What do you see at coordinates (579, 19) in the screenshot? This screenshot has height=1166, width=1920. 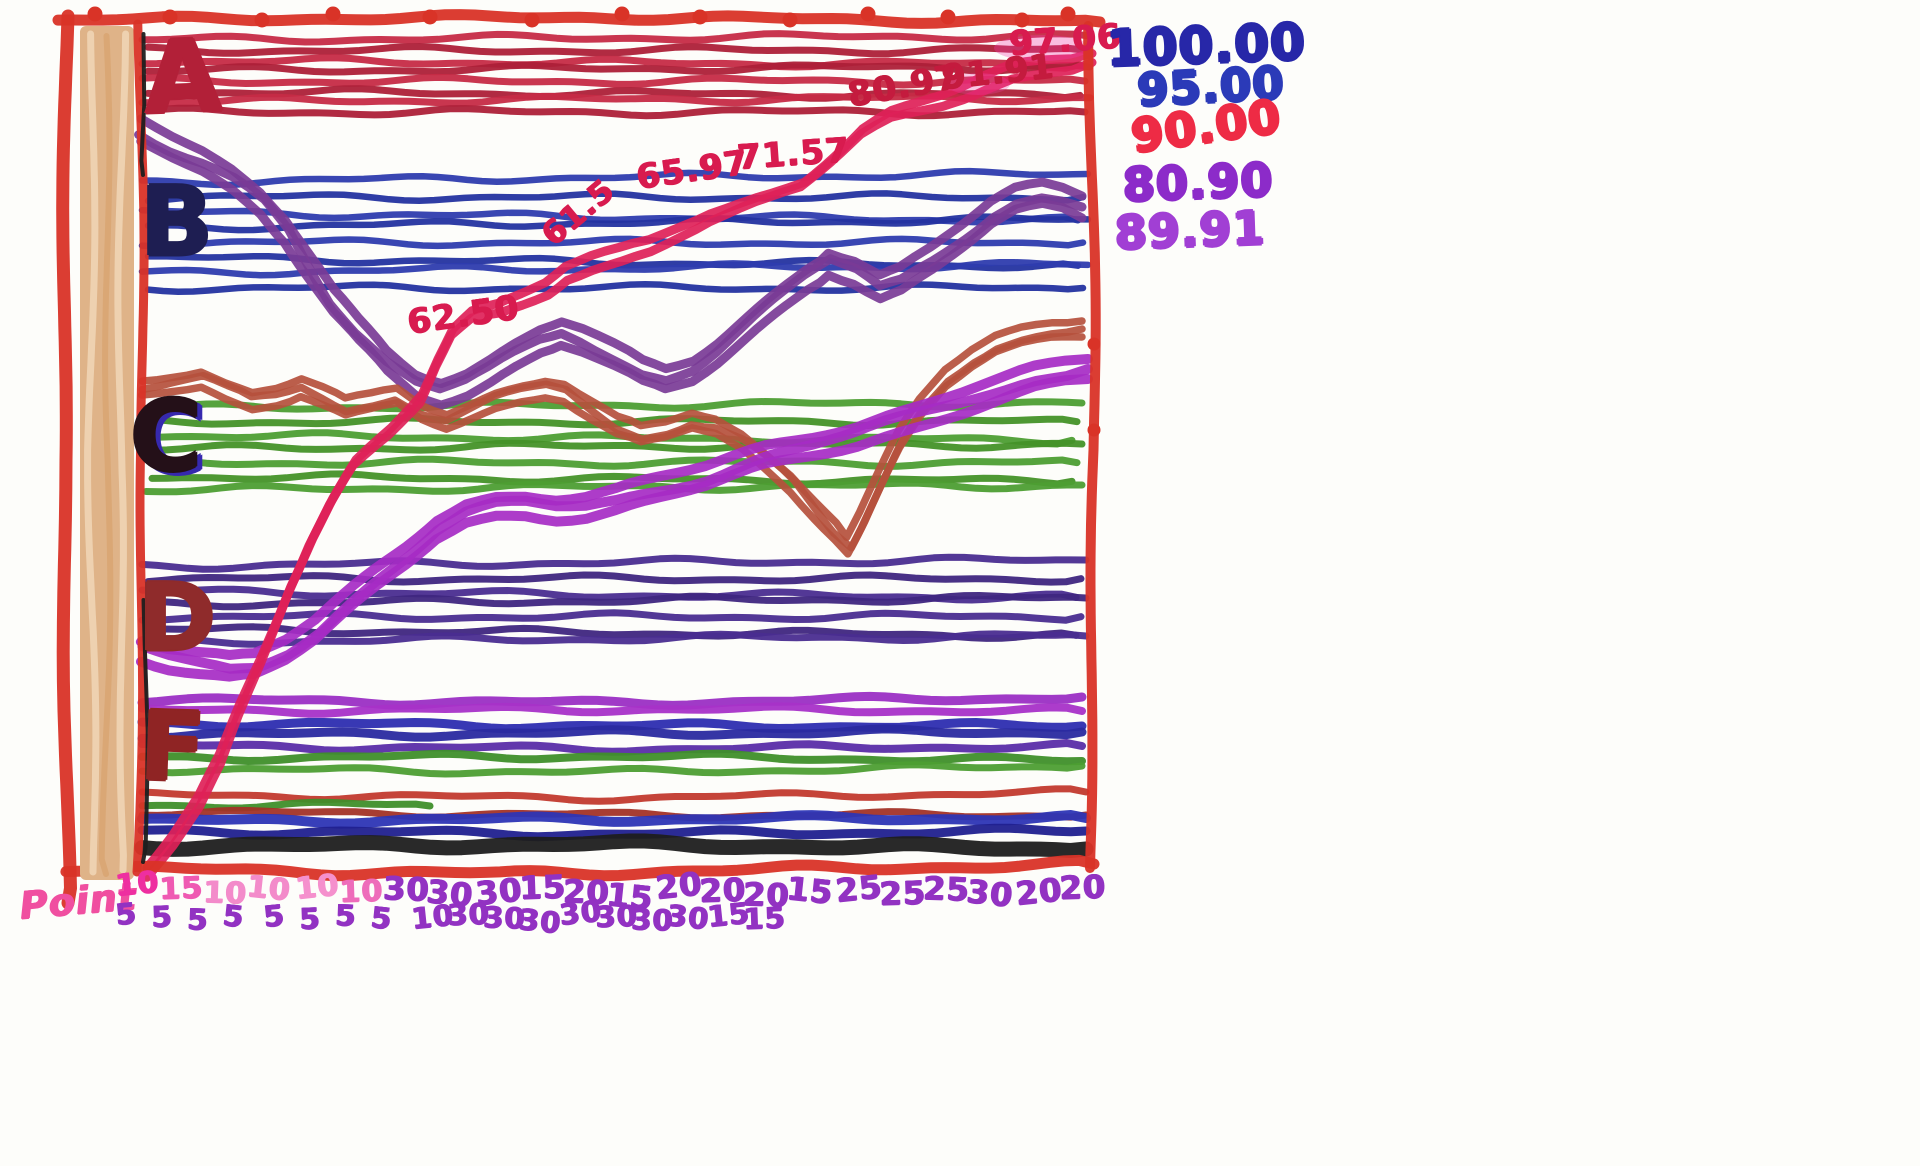 I see `frame-top` at bounding box center [579, 19].